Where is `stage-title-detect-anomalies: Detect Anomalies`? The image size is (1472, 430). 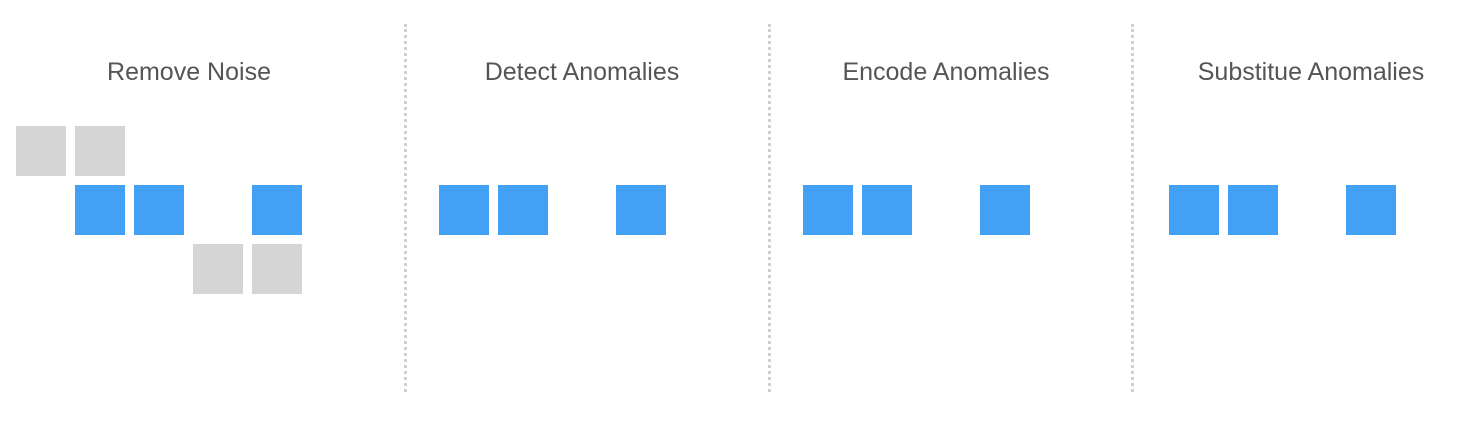 stage-title-detect-anomalies: Detect Anomalies is located at coordinates (582, 72).